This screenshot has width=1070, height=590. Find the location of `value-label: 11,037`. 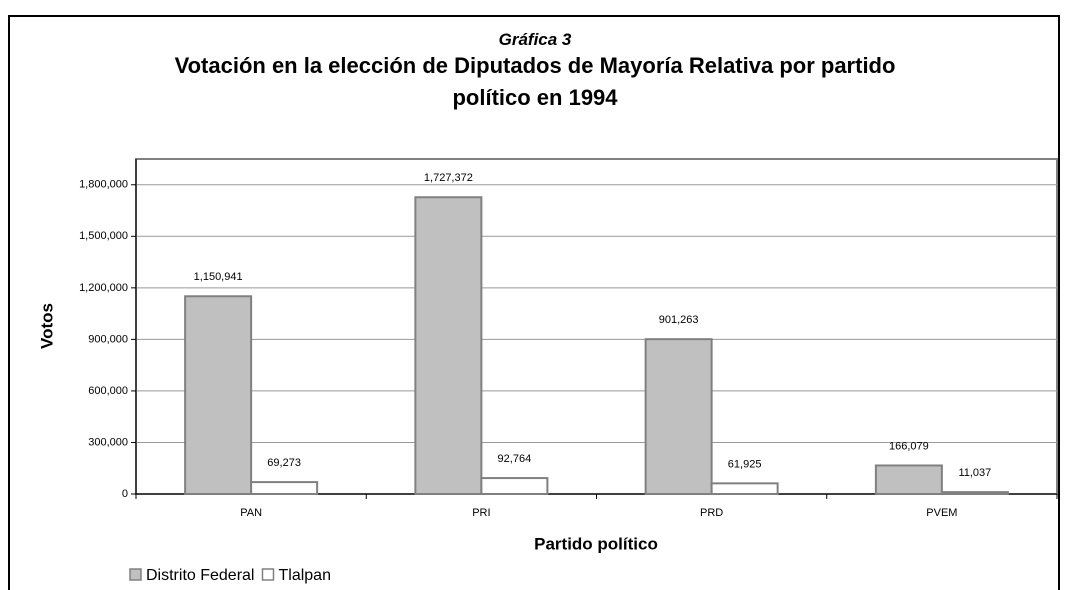

value-label: 11,037 is located at coordinates (974, 473).